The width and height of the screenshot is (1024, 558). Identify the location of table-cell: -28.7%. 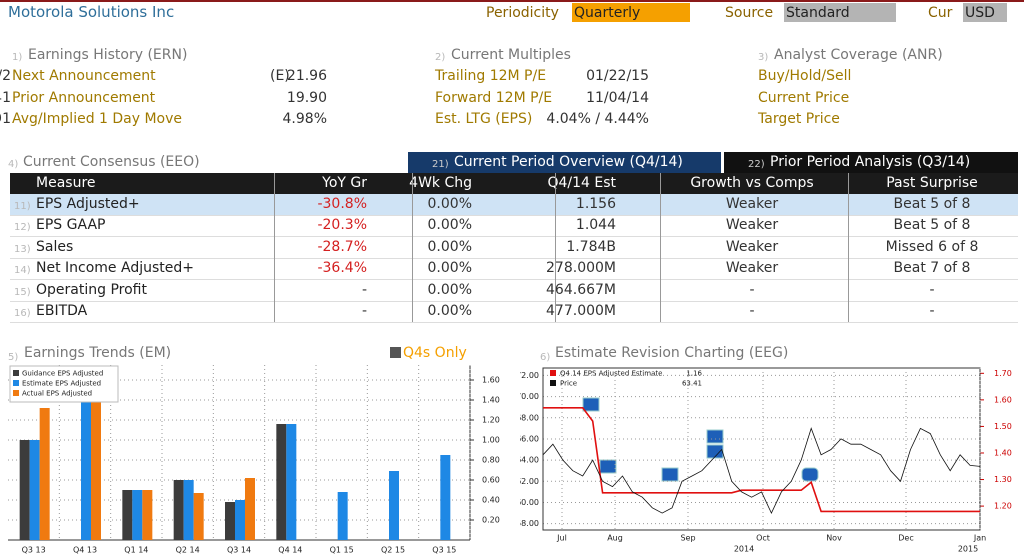
(342, 246).